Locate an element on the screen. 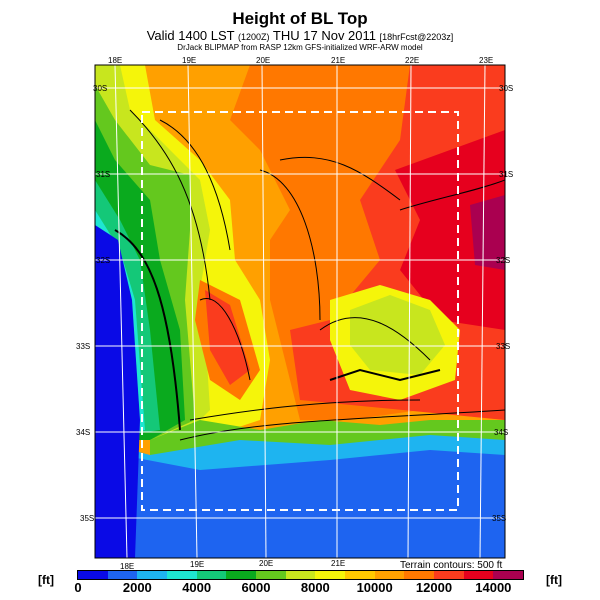 The image size is (600, 600). colorbar-tick-label: 8000 is located at coordinates (315, 587).